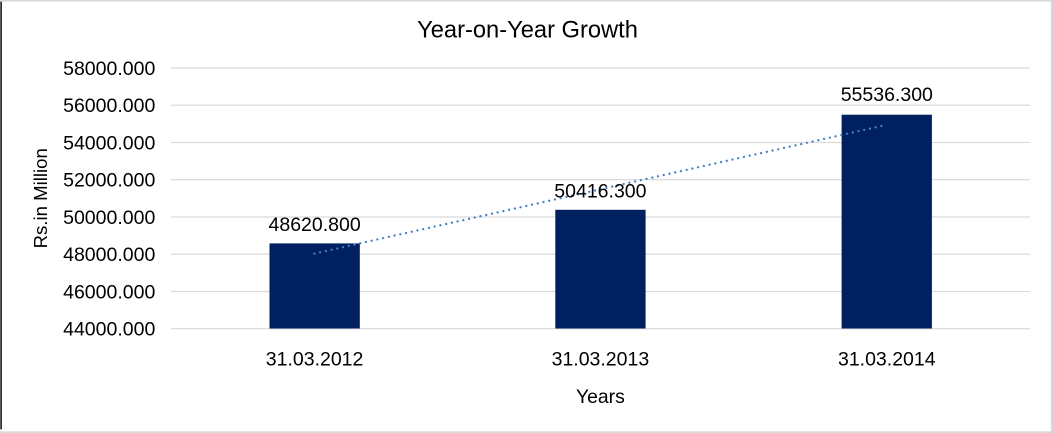 The width and height of the screenshot is (1053, 433). What do you see at coordinates (315, 225) in the screenshot?
I see `svg-text: 48620.800` at bounding box center [315, 225].